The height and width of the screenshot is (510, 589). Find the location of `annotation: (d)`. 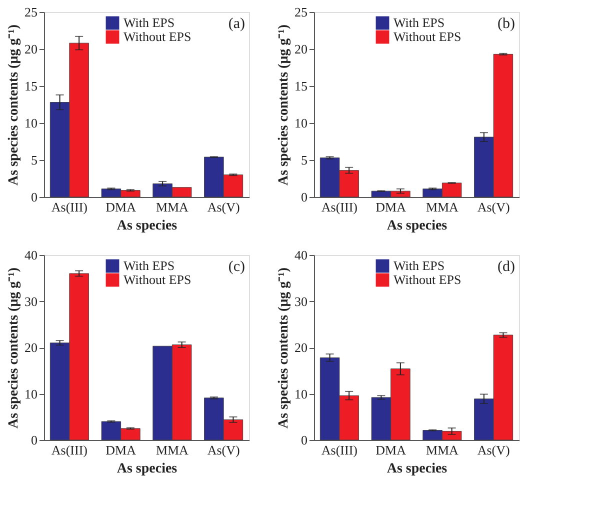

annotation: (d) is located at coordinates (506, 267).